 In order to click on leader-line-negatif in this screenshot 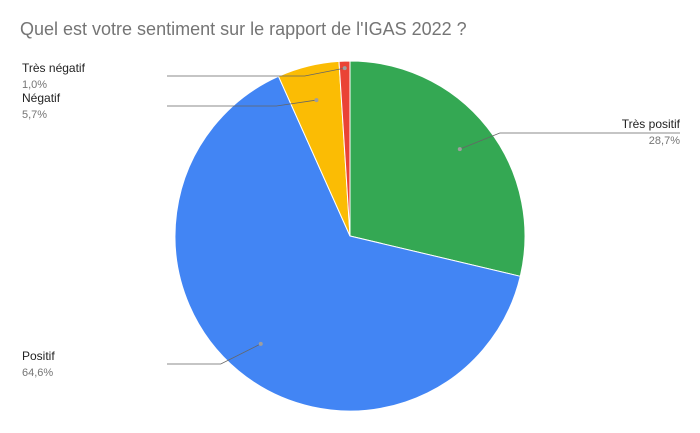, I will do `click(242, 103)`.